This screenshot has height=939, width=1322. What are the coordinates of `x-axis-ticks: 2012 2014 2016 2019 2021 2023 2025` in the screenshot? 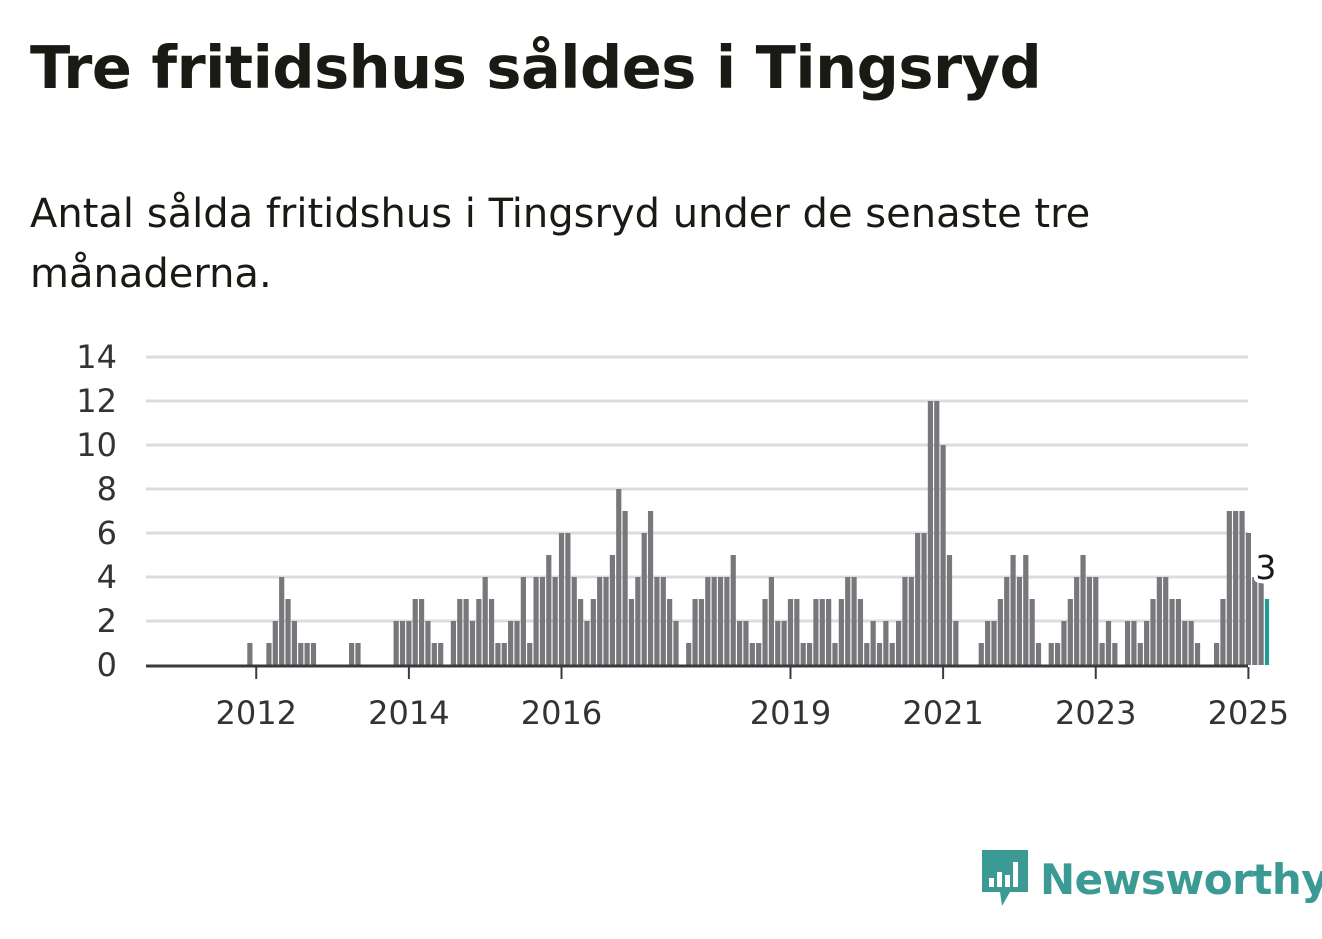 It's located at (752, 699).